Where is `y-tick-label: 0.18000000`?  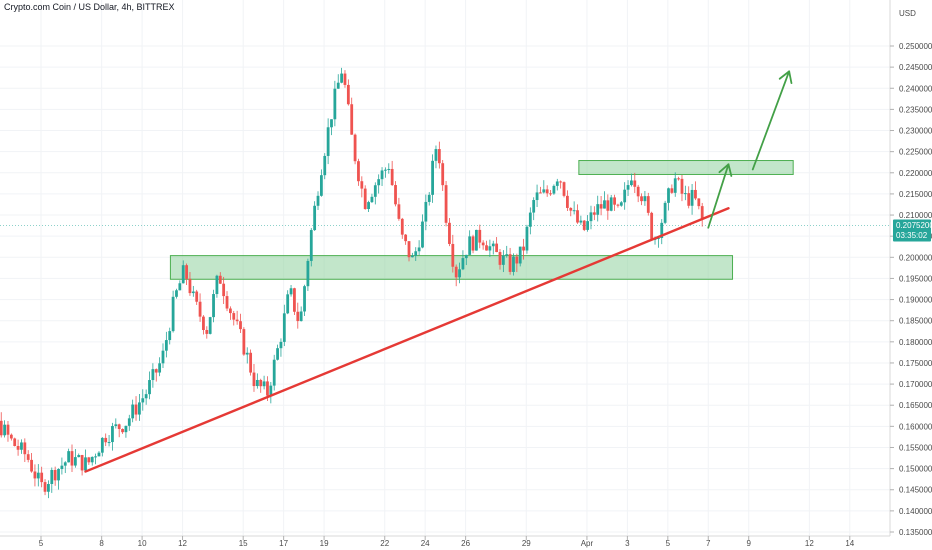 y-tick-label: 0.18000000 is located at coordinates (915, 342).